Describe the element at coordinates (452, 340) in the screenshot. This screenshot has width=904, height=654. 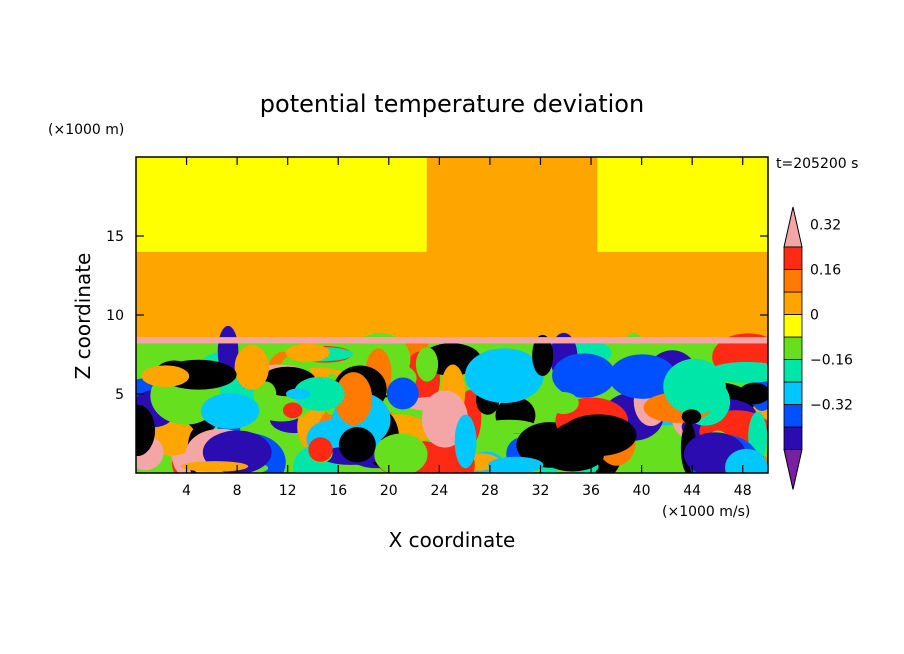
I see `inversion-layer` at that location.